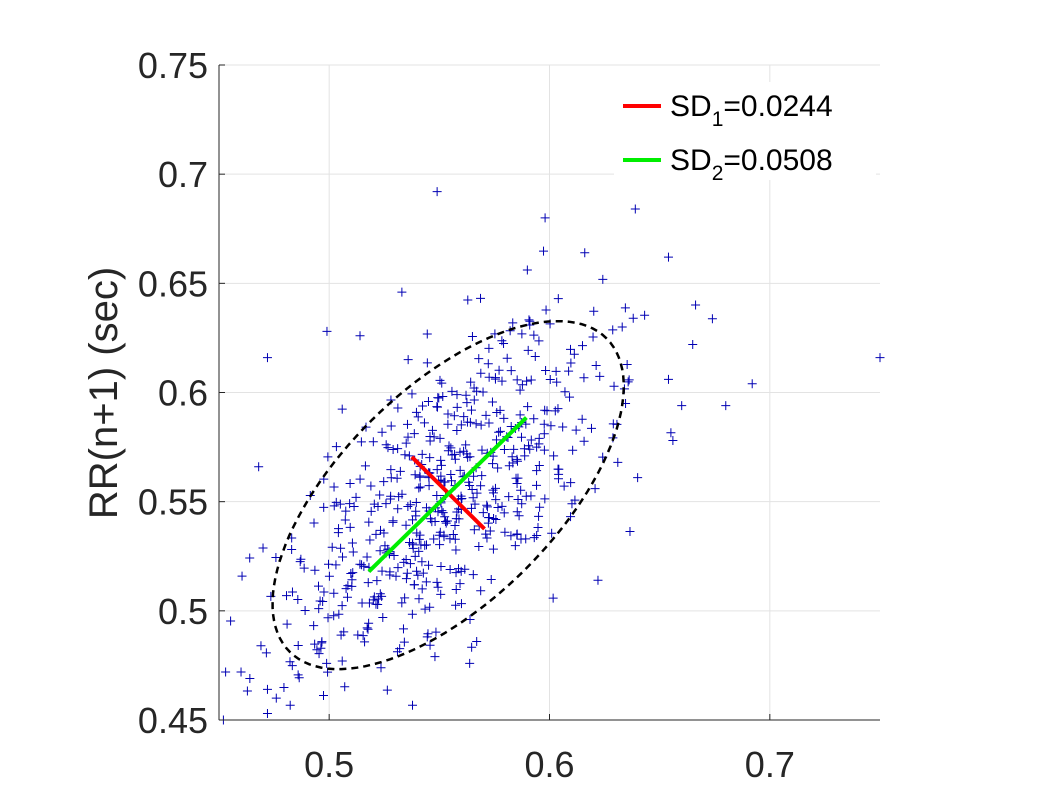 The height and width of the screenshot is (811, 1063). Describe the element at coordinates (718, 119) in the screenshot. I see `legend-sd1-subscript: 1` at that location.